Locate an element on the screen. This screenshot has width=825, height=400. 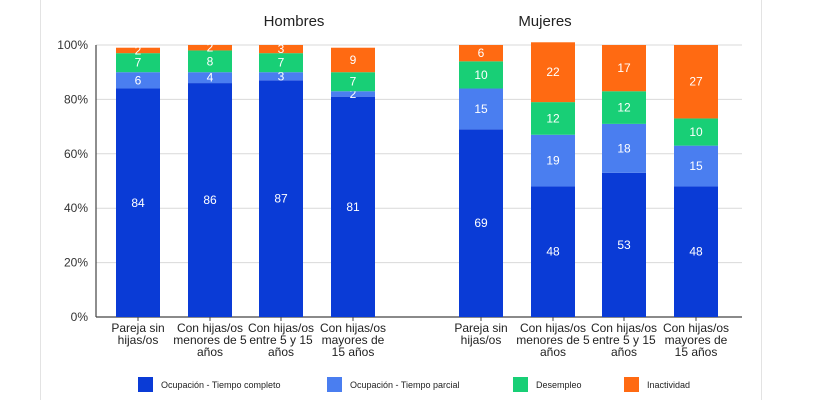
y-tick-label: 100% is located at coordinates (72, 45).